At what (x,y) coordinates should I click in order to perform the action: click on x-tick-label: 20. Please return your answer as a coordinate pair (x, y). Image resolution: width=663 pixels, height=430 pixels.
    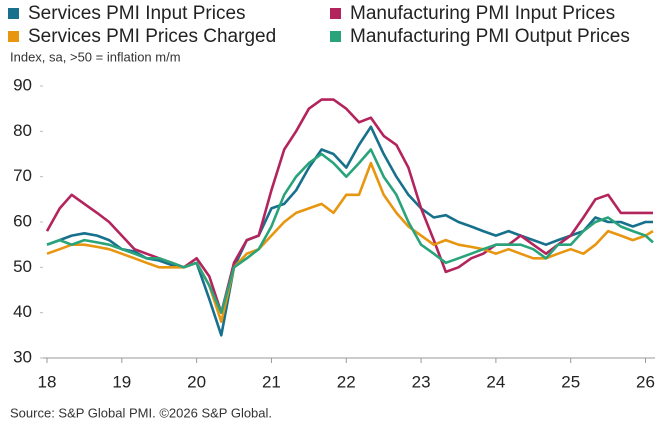
    Looking at the image, I should click on (196, 381).